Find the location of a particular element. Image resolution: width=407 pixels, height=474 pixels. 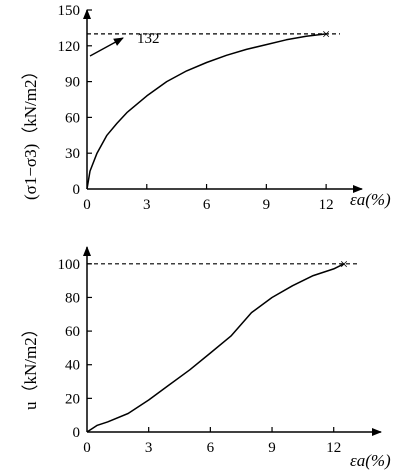

chart2-y-tick-label: 20 is located at coordinates (72, 399).